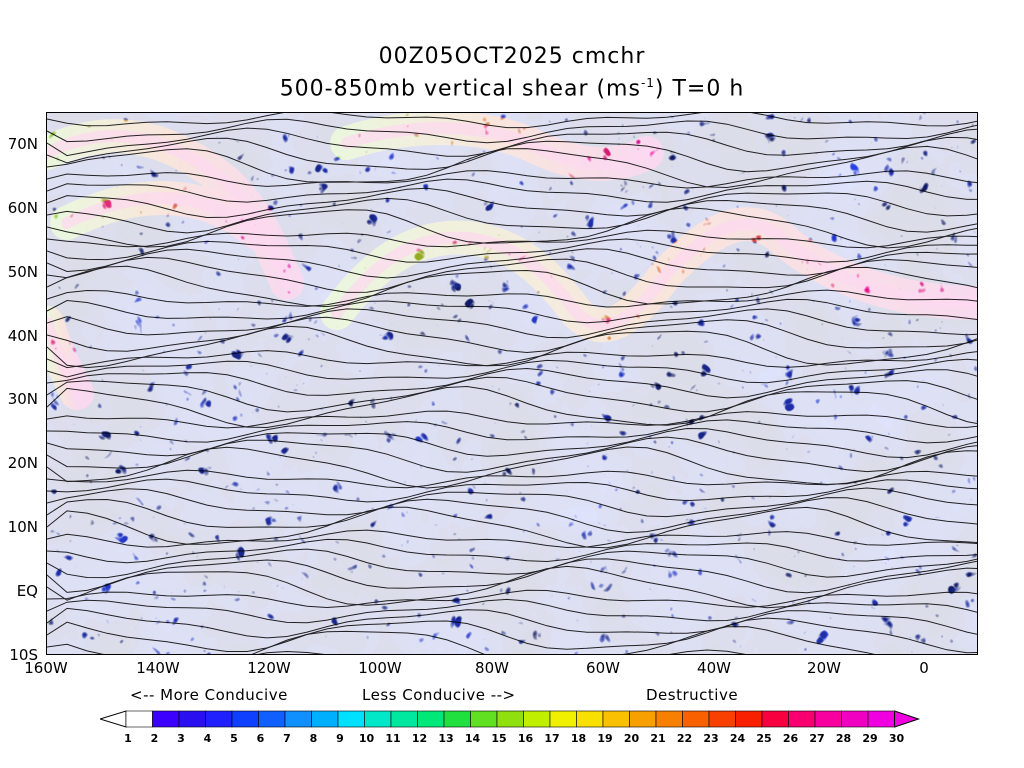 The image size is (1024, 768). I want to click on colorbar-label: 6, so click(260, 738).